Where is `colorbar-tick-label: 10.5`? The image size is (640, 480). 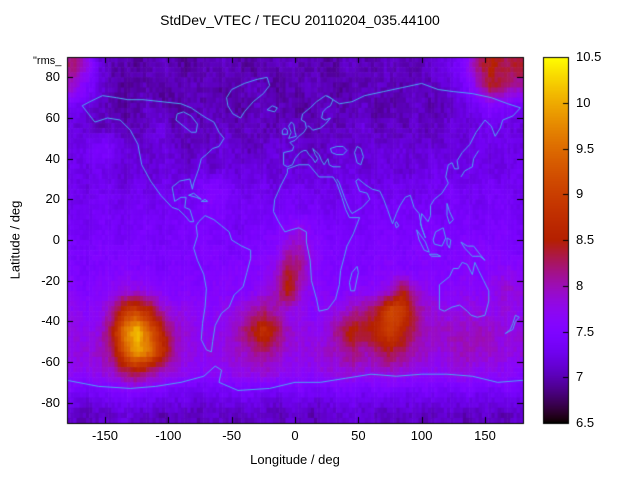 colorbar-tick-label: 10.5 is located at coordinates (589, 56).